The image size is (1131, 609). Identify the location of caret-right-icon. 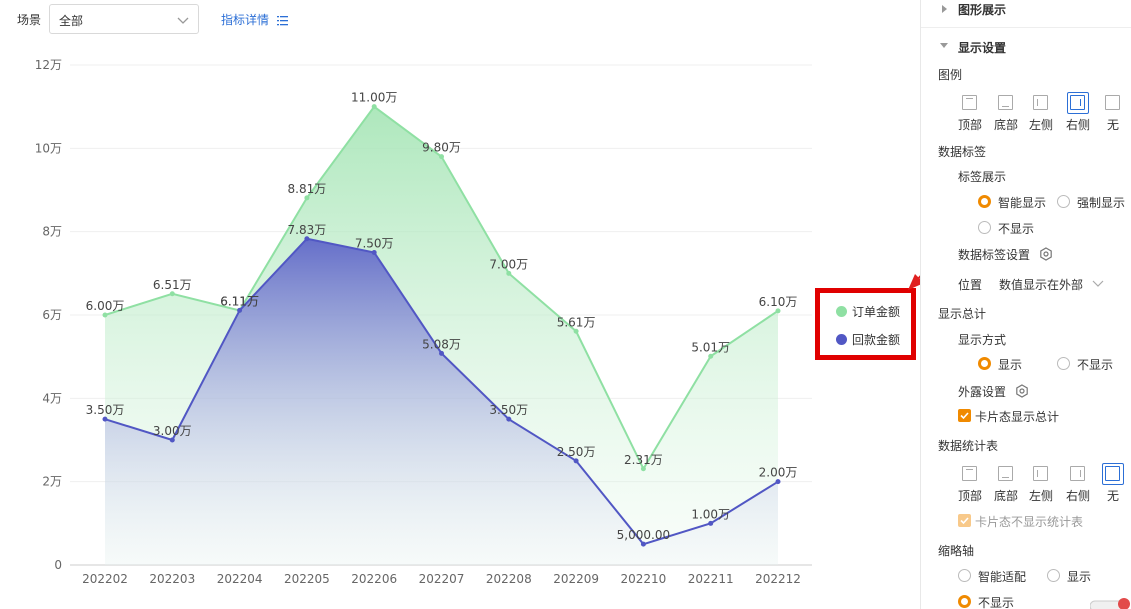
(944, 9).